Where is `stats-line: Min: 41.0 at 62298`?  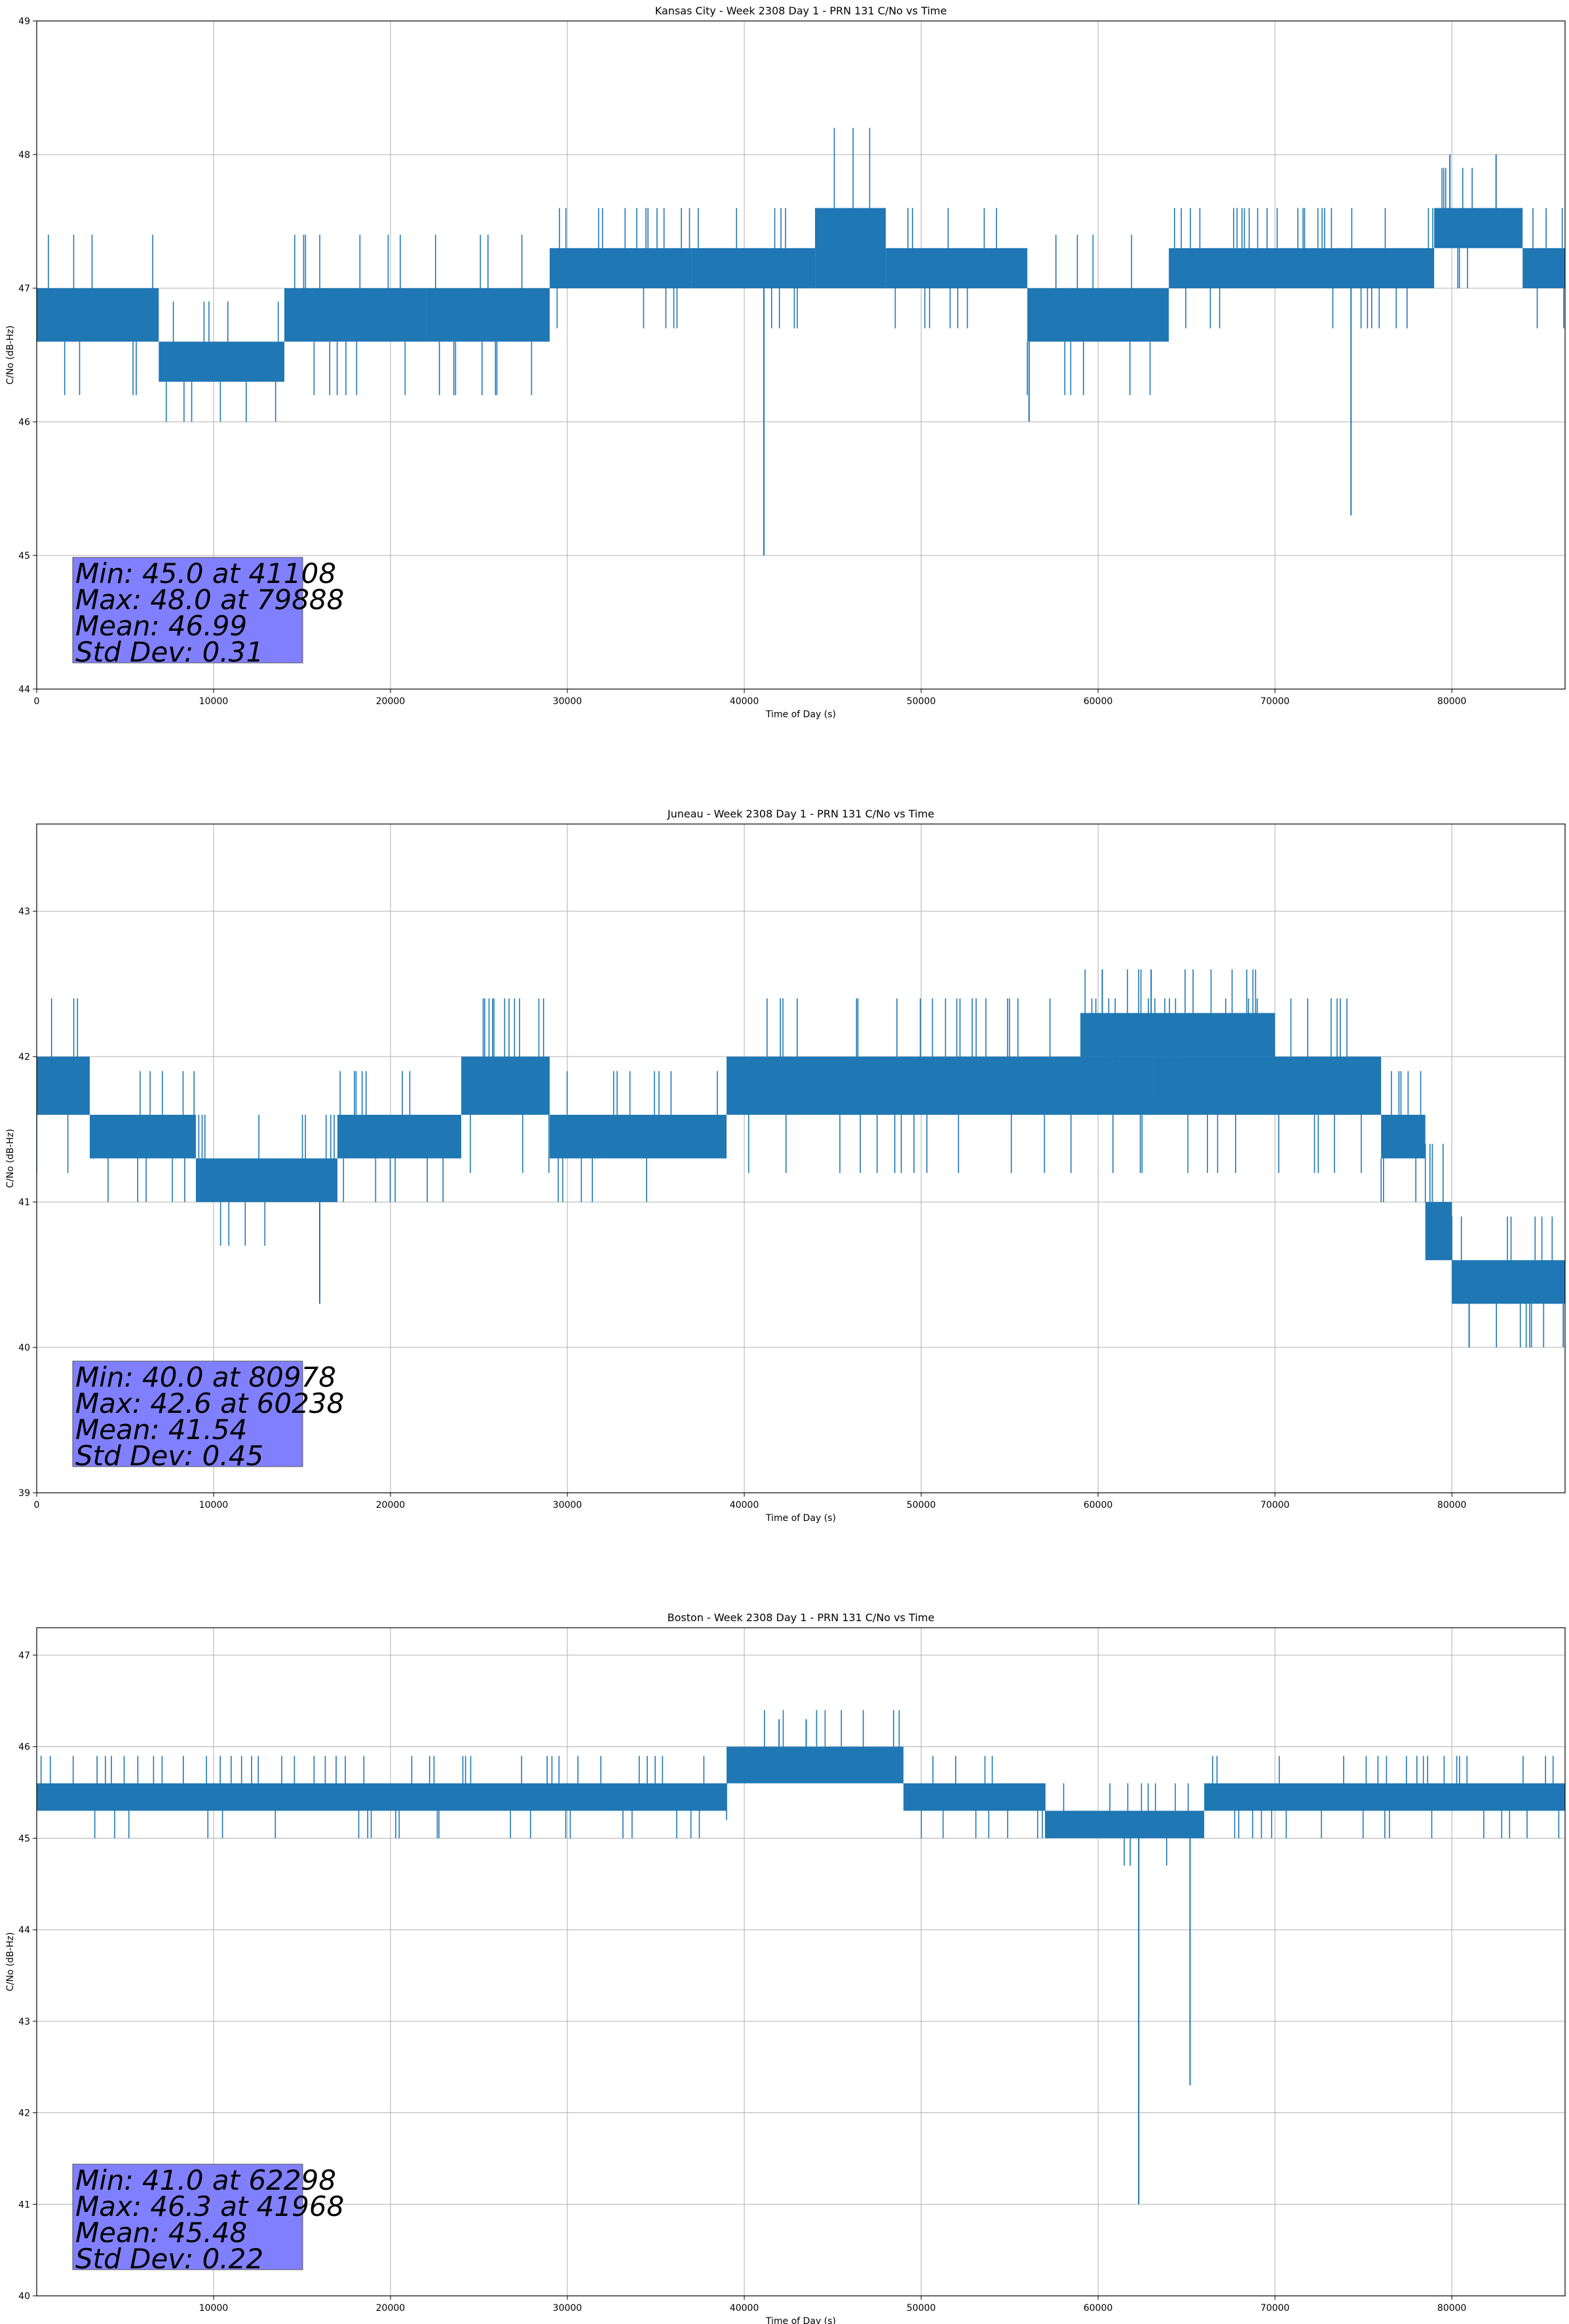 stats-line: Min: 41.0 at 62298 is located at coordinates (205, 2180).